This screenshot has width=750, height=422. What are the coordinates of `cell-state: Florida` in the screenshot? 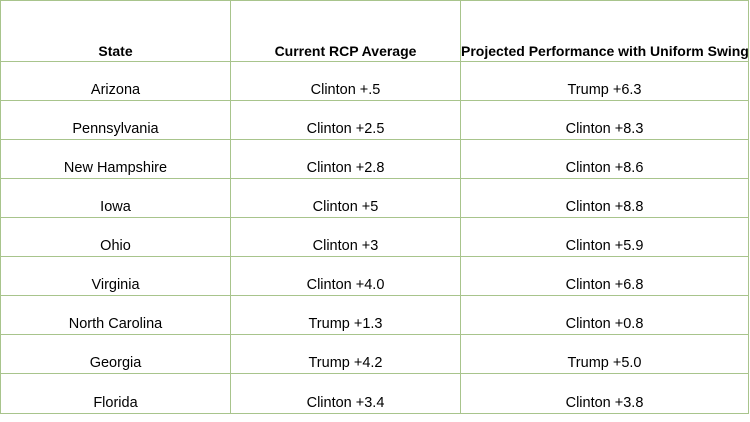 It's located at (115, 393).